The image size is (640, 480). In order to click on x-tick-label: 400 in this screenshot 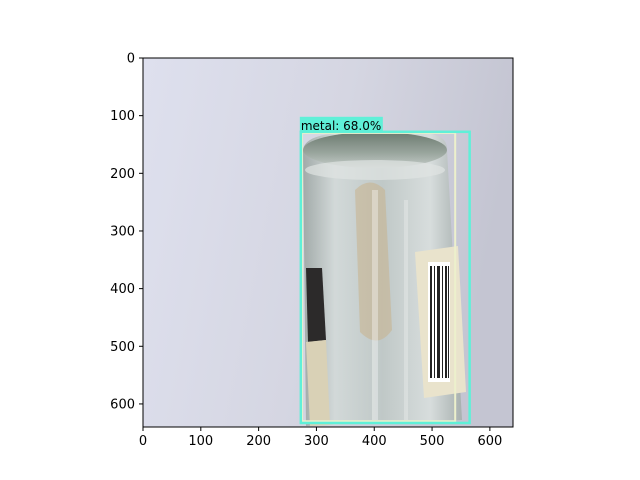, I will do `click(374, 441)`.